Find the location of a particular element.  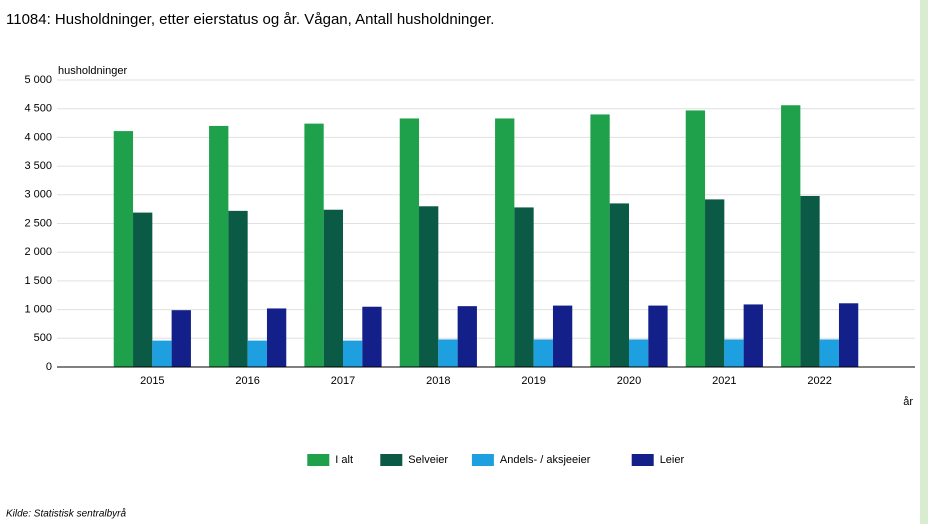

legend-label: Andels- / aksjeeier is located at coordinates (545, 460).